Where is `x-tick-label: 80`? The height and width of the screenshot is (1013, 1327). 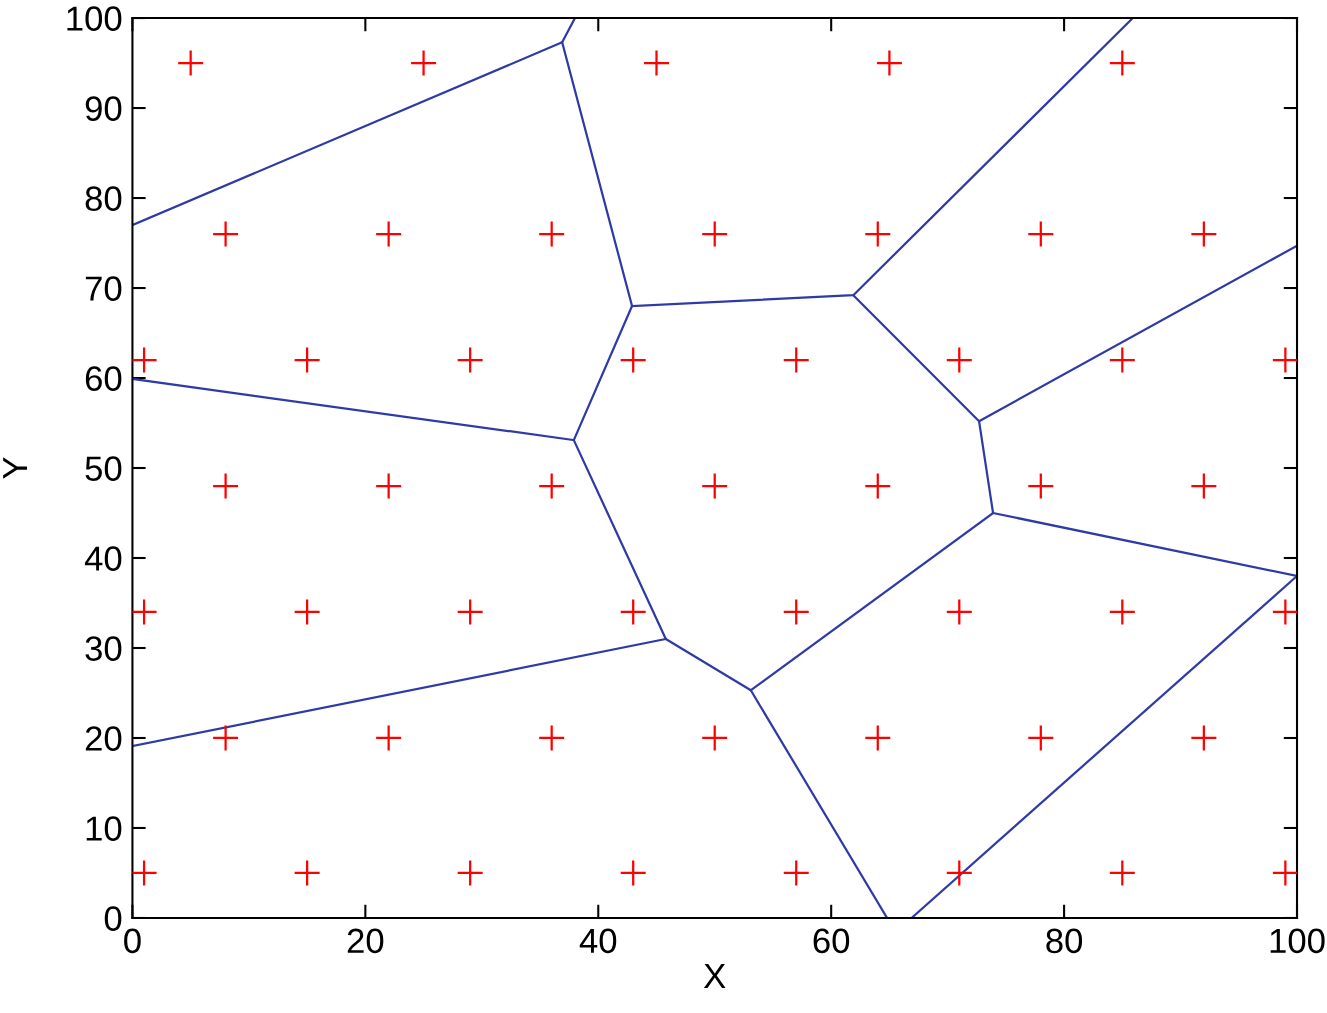
x-tick-label: 80 is located at coordinates (1064, 941).